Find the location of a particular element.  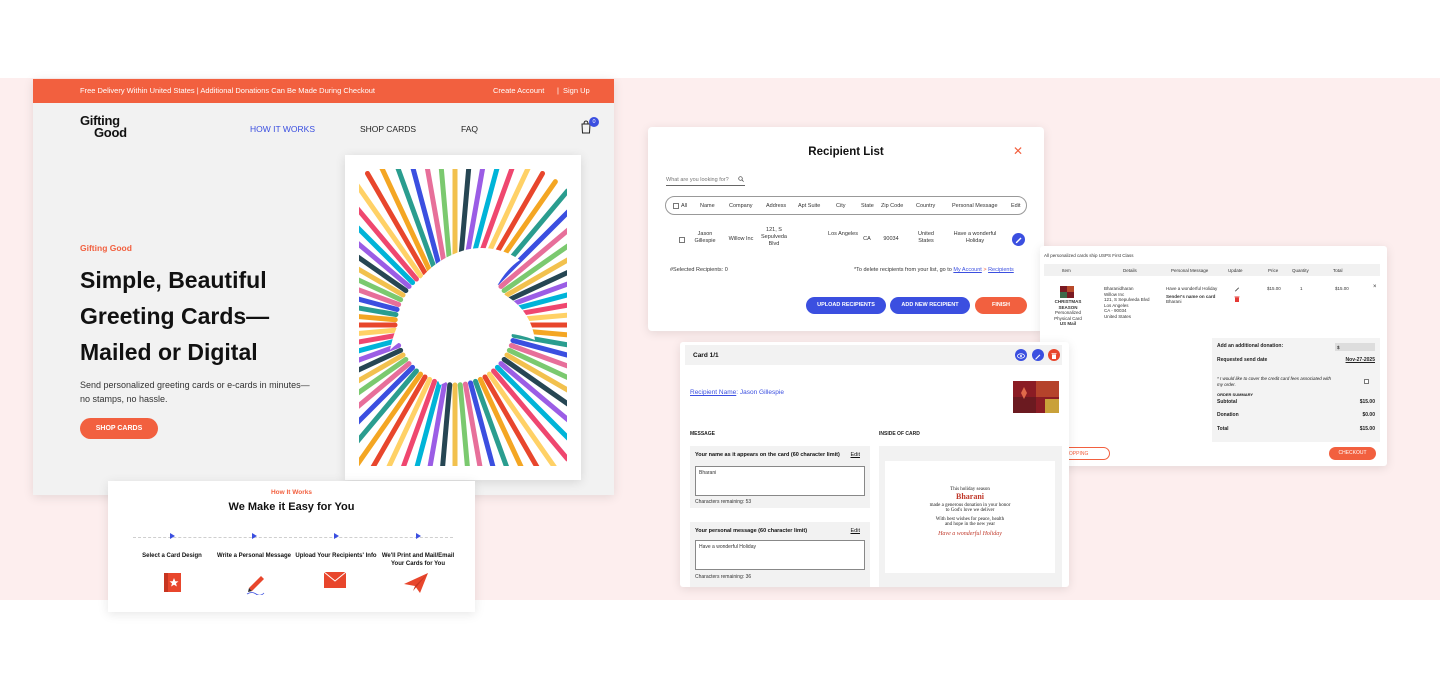

col-price: Price is located at coordinates (1273, 270).